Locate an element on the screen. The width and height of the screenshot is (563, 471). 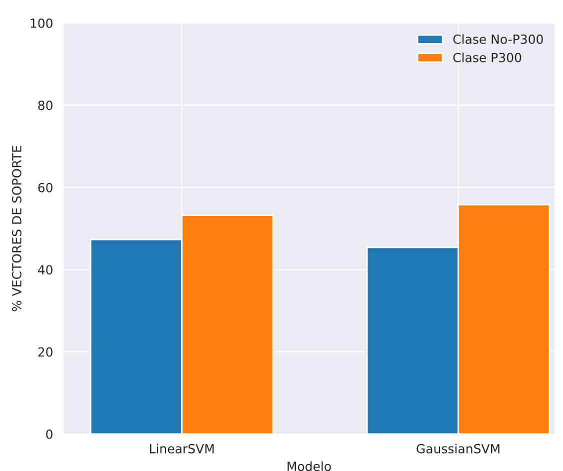
y-tick-label: 20 is located at coordinates (45, 352).